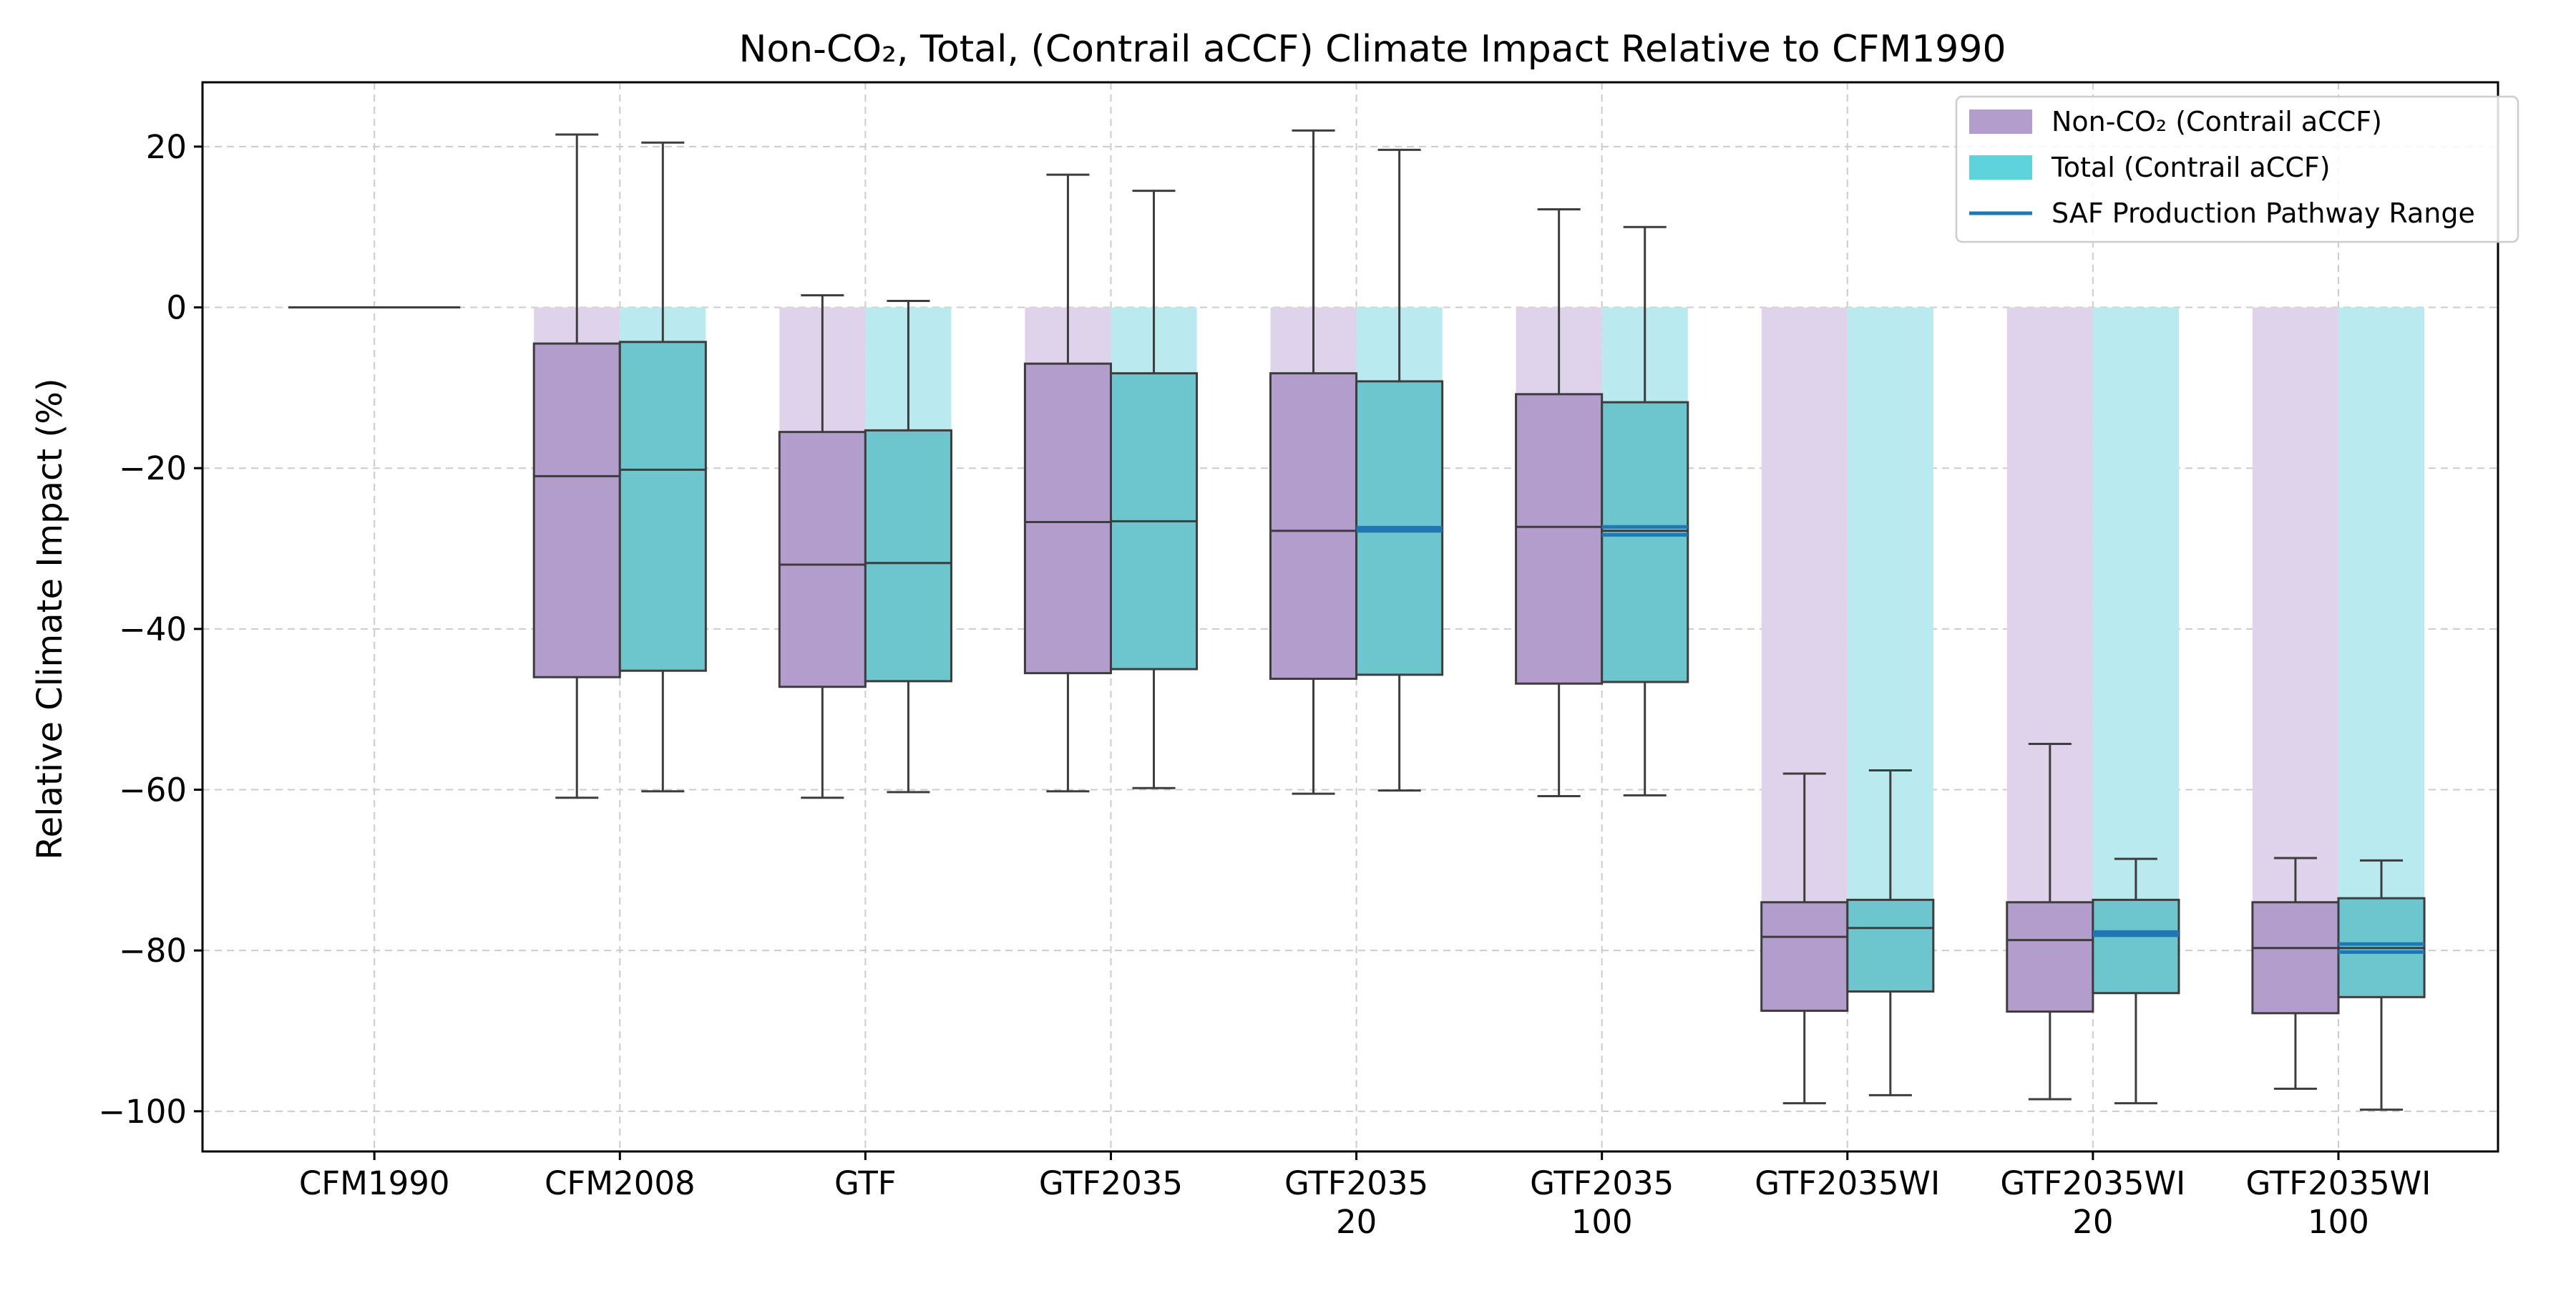  I want to click on legend-label: Non-CO₂ (Contrail aCCF), so click(2216, 121).